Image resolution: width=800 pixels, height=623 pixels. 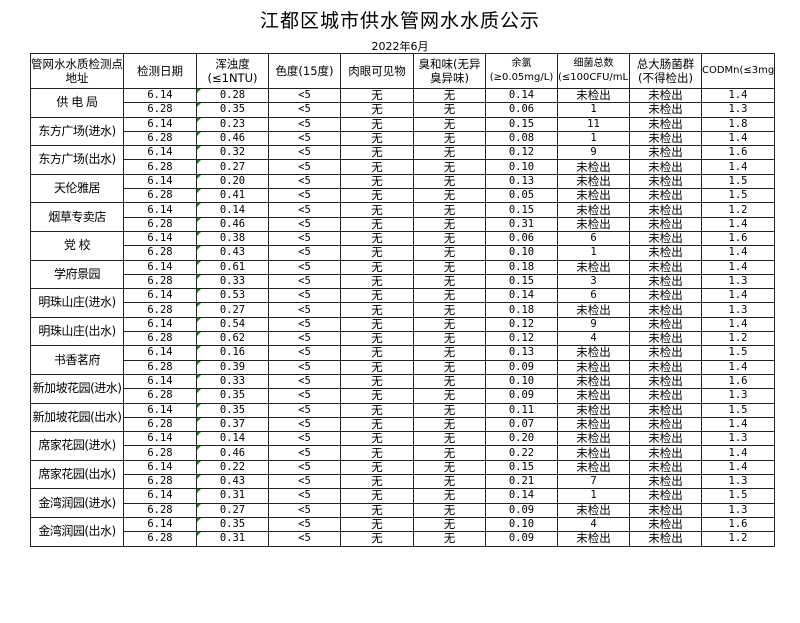 What do you see at coordinates (521, 467) in the screenshot?
I see `chlorine-cell: 0.15` at bounding box center [521, 467].